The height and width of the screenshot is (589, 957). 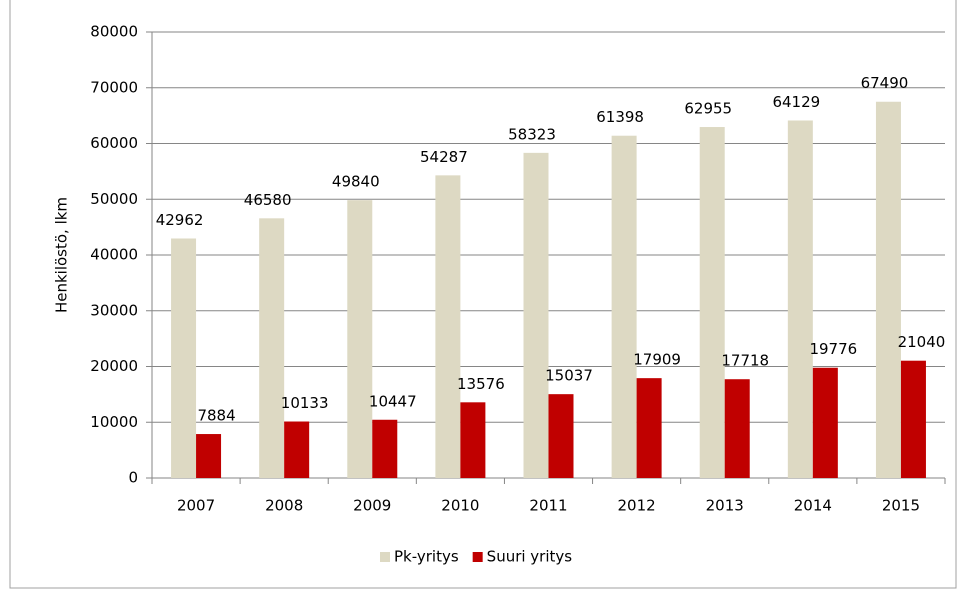 What do you see at coordinates (657, 360) in the screenshot?
I see `data-label: 17909` at bounding box center [657, 360].